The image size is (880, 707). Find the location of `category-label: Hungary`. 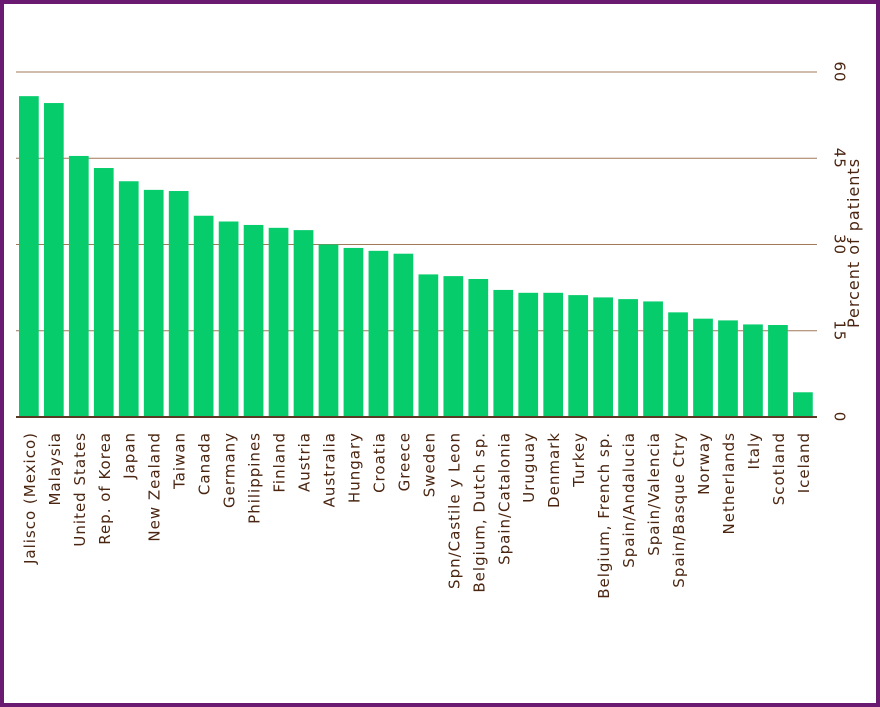

category-label: Hungary is located at coordinates (354, 467).